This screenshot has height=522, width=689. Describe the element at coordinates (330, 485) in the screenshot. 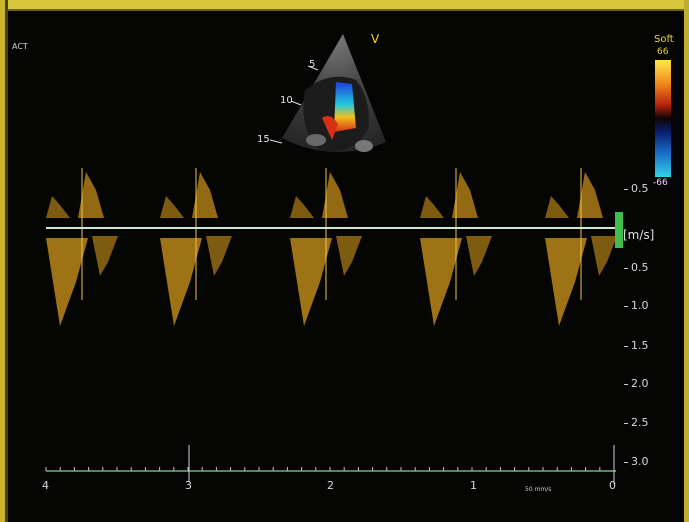

I see `time-tick-2: 2` at that location.